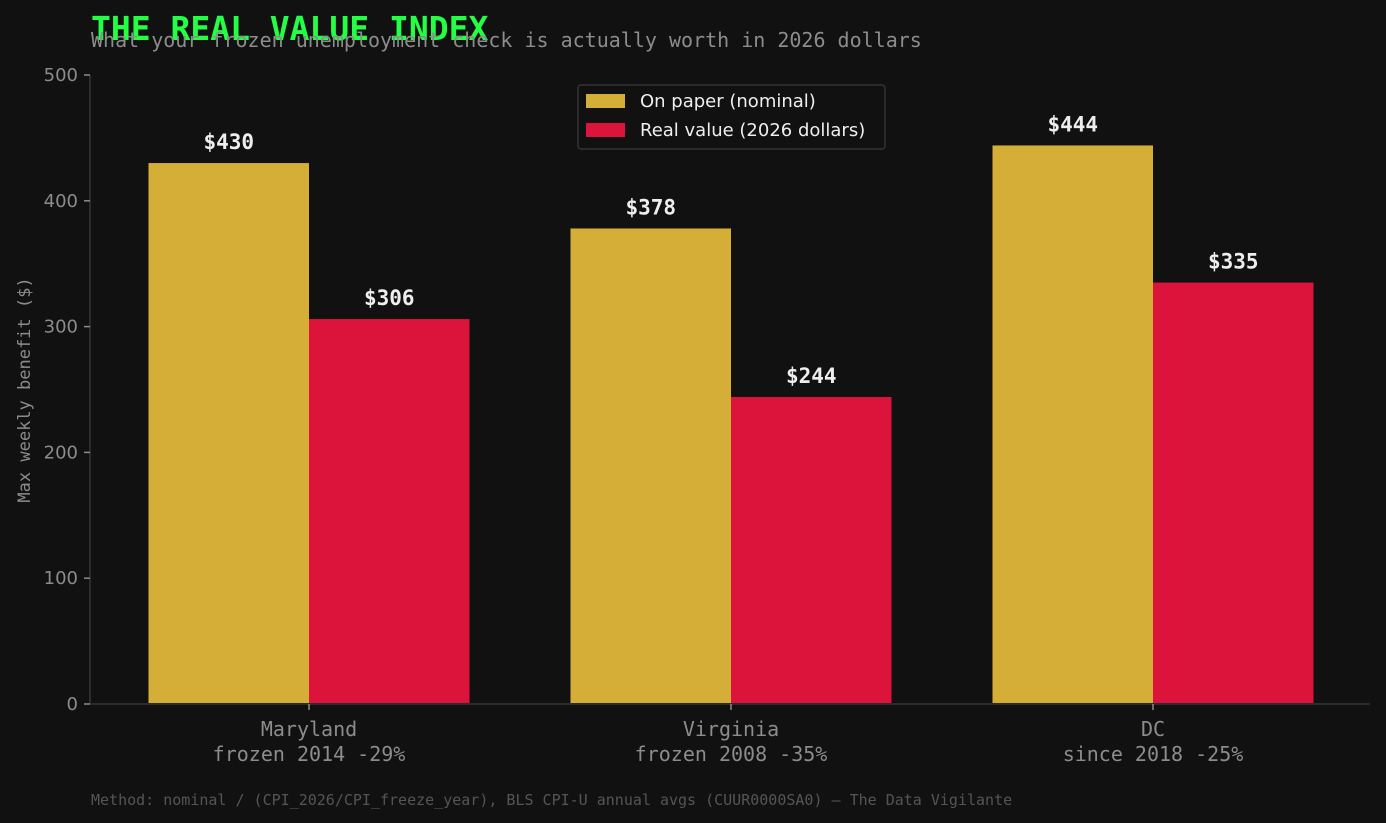 The height and width of the screenshot is (823, 1386). I want to click on legend-entry-real: Real value (2026 dollars), so click(752, 130).